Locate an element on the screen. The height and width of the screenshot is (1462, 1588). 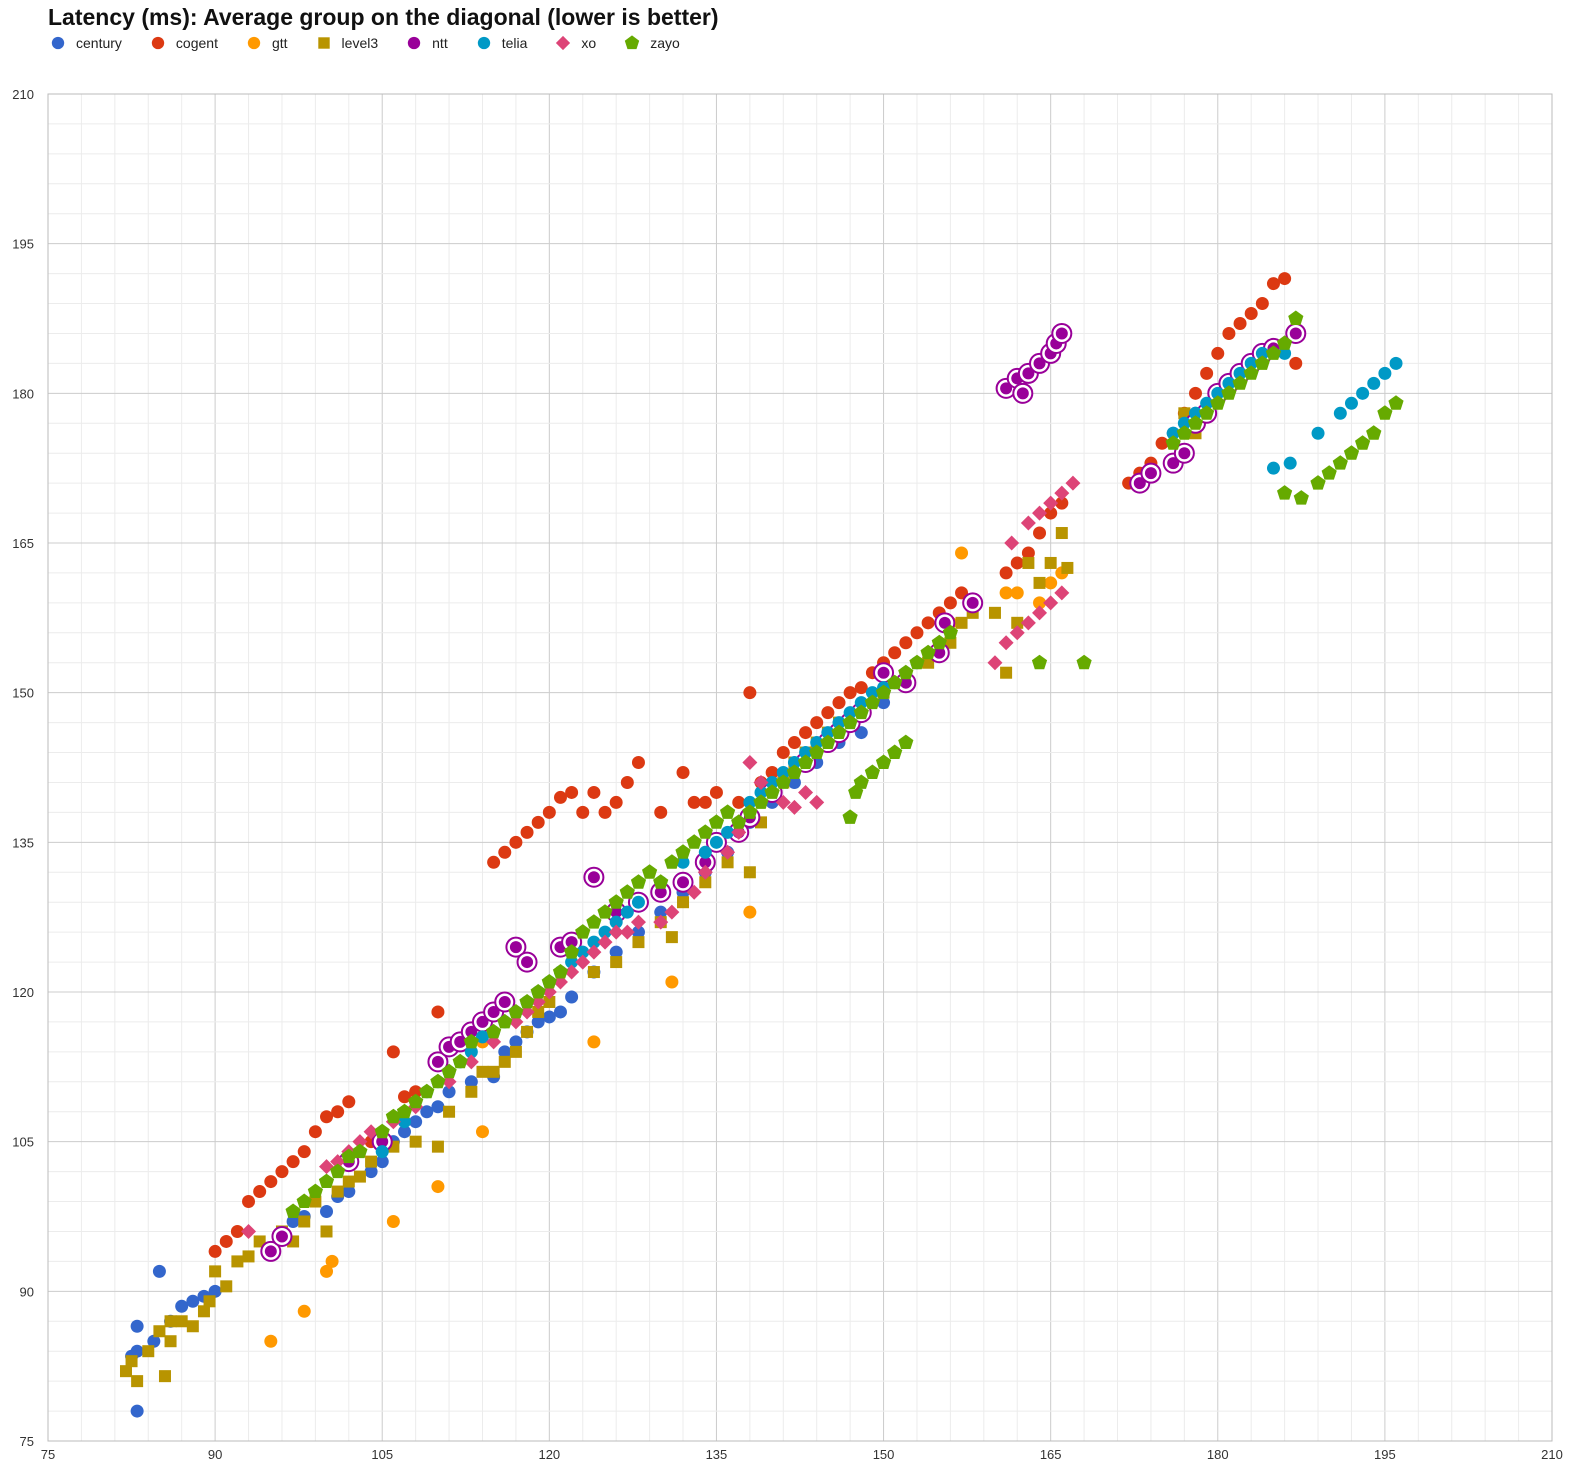
gtt-point is located at coordinates (750, 912).